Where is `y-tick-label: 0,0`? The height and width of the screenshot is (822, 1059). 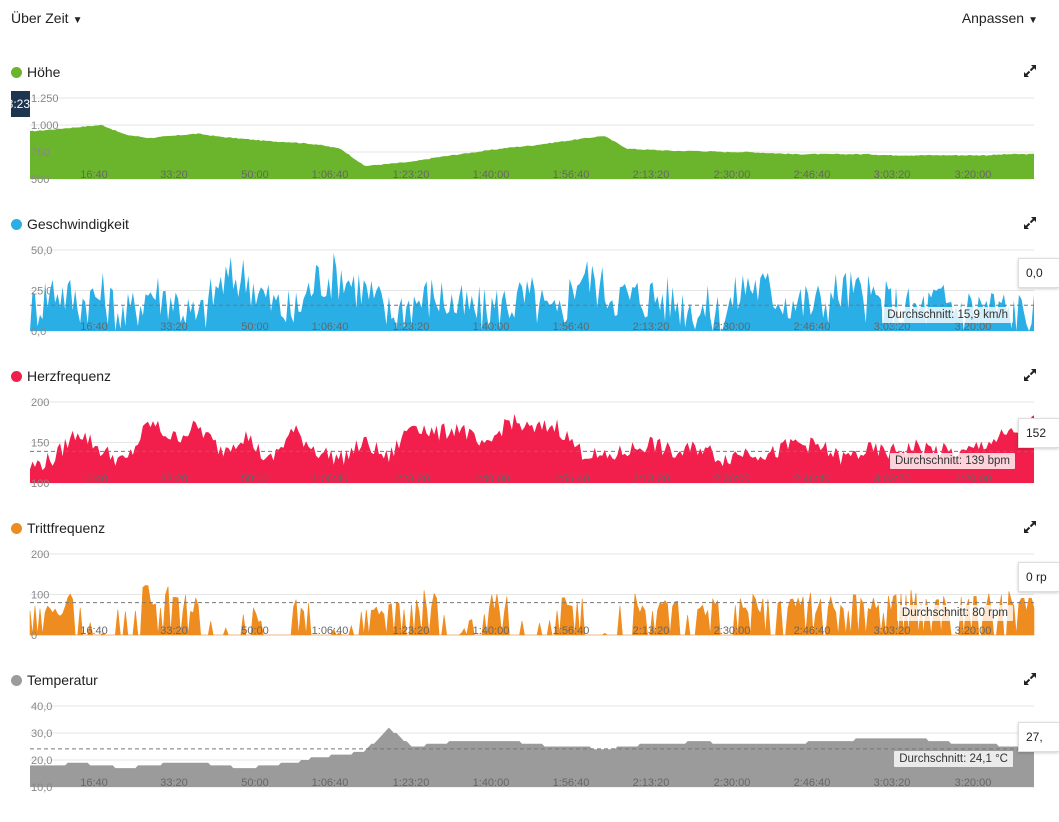
y-tick-label: 0,0 is located at coordinates (38, 332).